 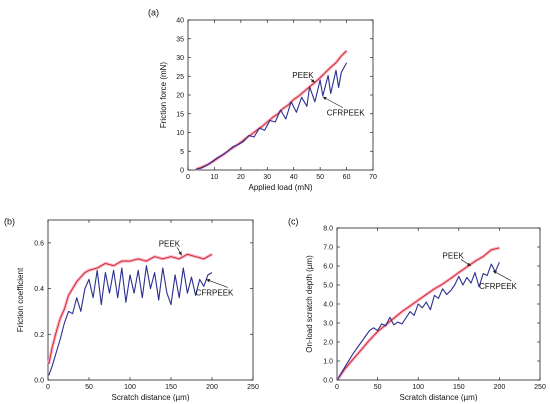 What do you see at coordinates (180, 58) in the screenshot?
I see `y-tick-label: 30` at bounding box center [180, 58].